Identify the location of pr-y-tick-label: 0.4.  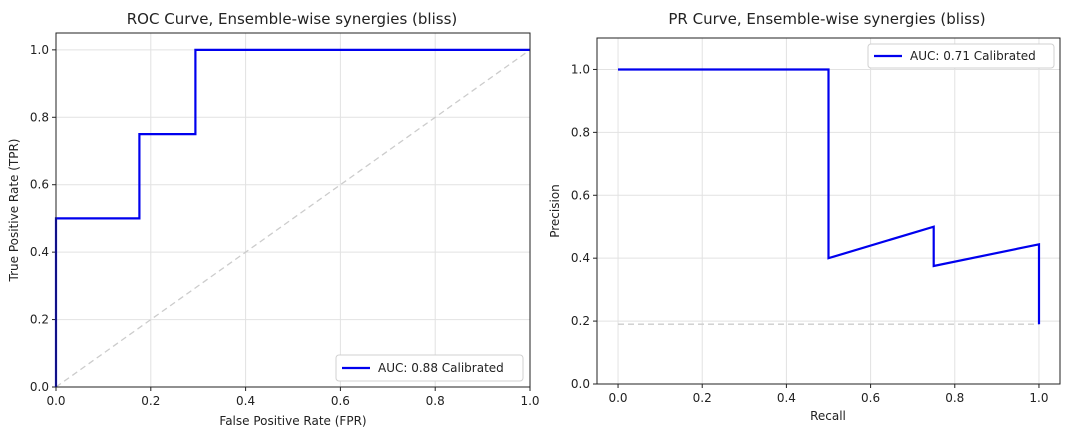
(580, 258).